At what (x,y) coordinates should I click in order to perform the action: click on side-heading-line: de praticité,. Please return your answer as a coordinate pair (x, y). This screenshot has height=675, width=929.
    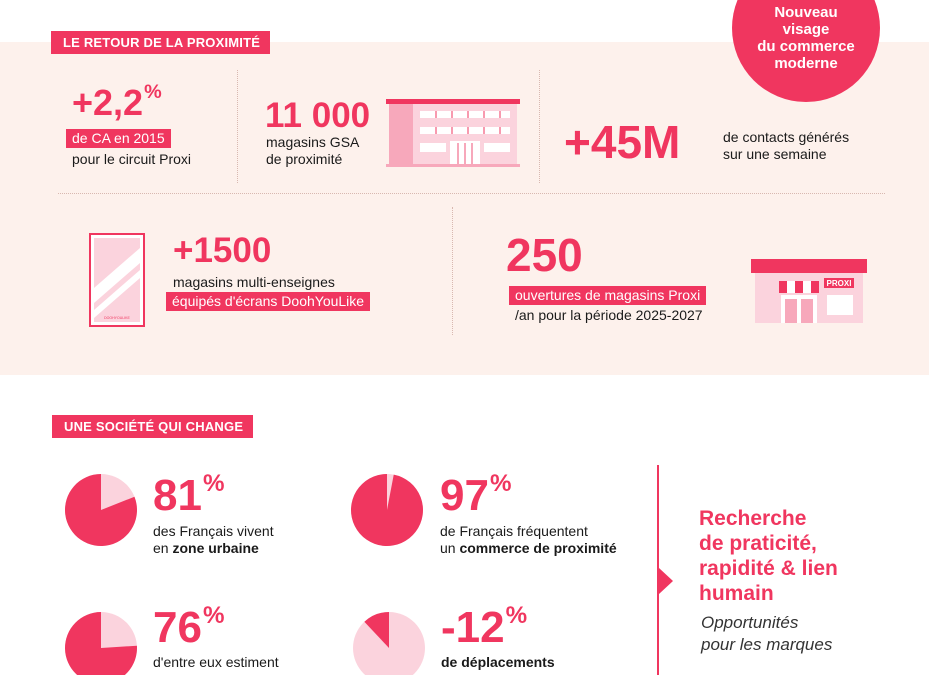
    Looking at the image, I should click on (758, 543).